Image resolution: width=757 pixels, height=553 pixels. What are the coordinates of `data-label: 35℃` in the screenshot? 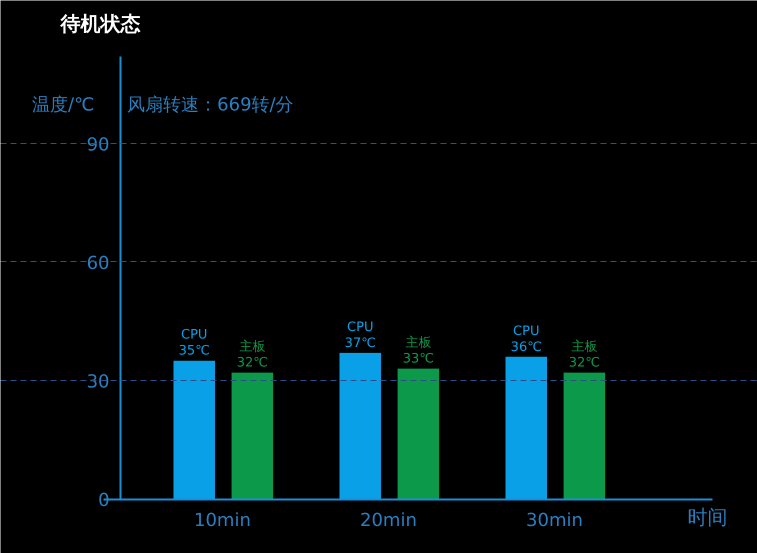 It's located at (194, 351).